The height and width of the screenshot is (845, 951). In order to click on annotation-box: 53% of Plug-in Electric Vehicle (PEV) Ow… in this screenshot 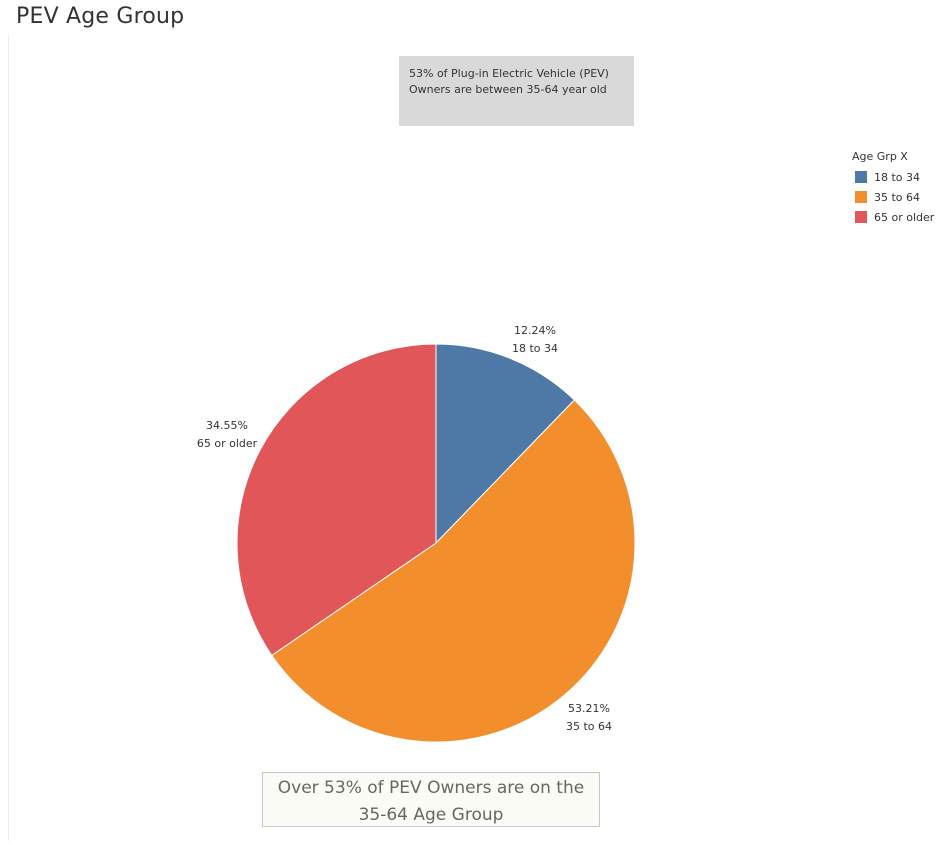, I will do `click(516, 91)`.